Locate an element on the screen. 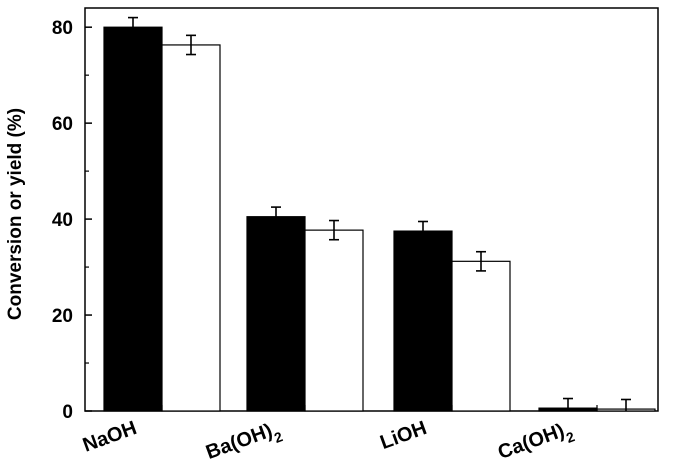 The image size is (675, 473). y-tick-label: 0 is located at coordinates (67, 412).